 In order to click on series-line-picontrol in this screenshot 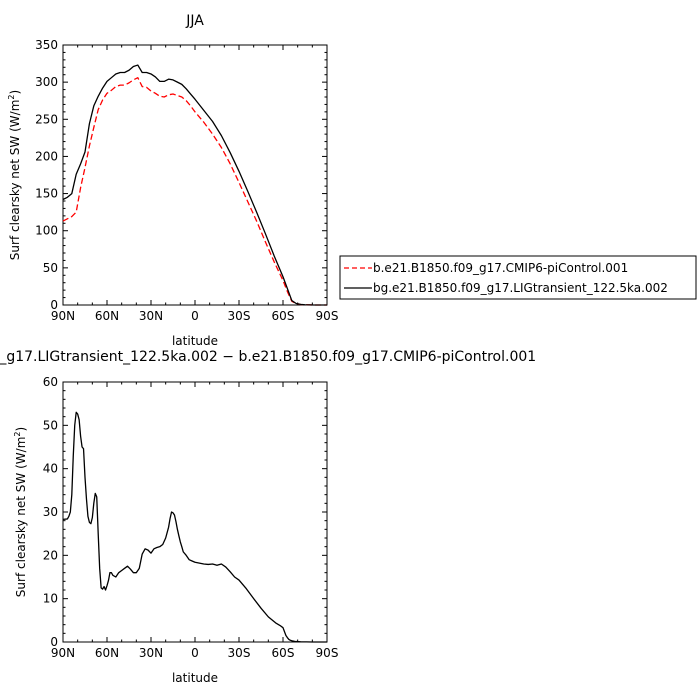, I will do `click(194, 191)`.